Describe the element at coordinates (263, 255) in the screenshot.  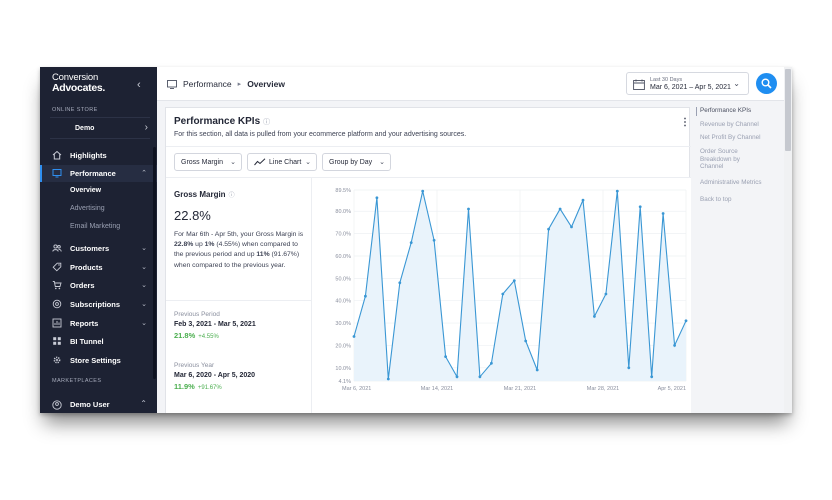
I see `desc-strong: 11%` at that location.